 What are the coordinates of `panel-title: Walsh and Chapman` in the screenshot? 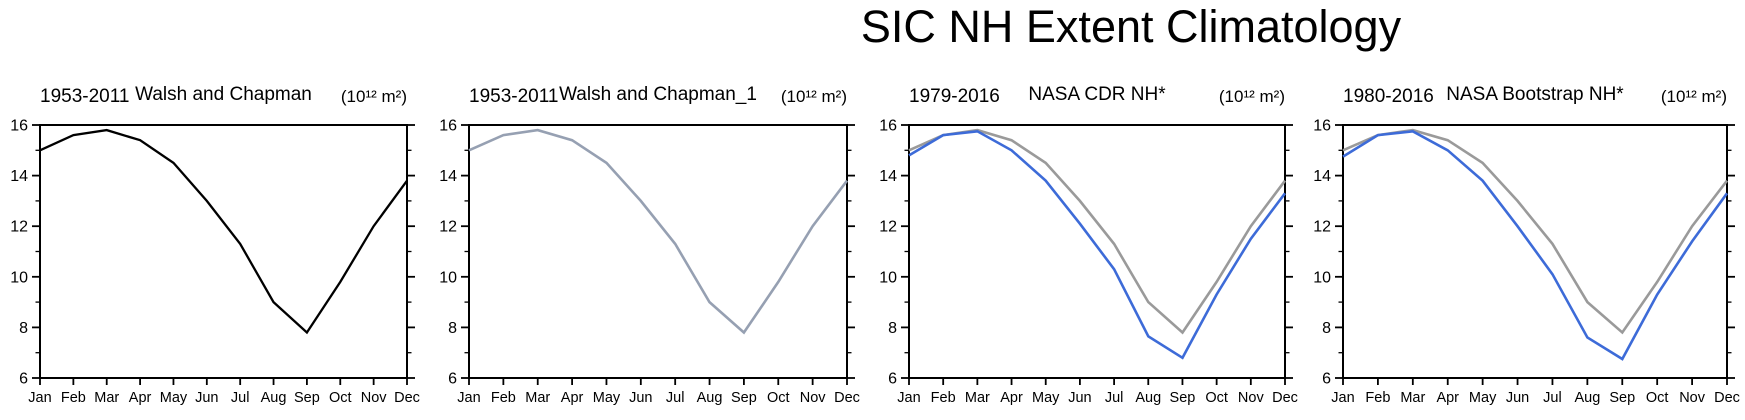 It's located at (223, 94).